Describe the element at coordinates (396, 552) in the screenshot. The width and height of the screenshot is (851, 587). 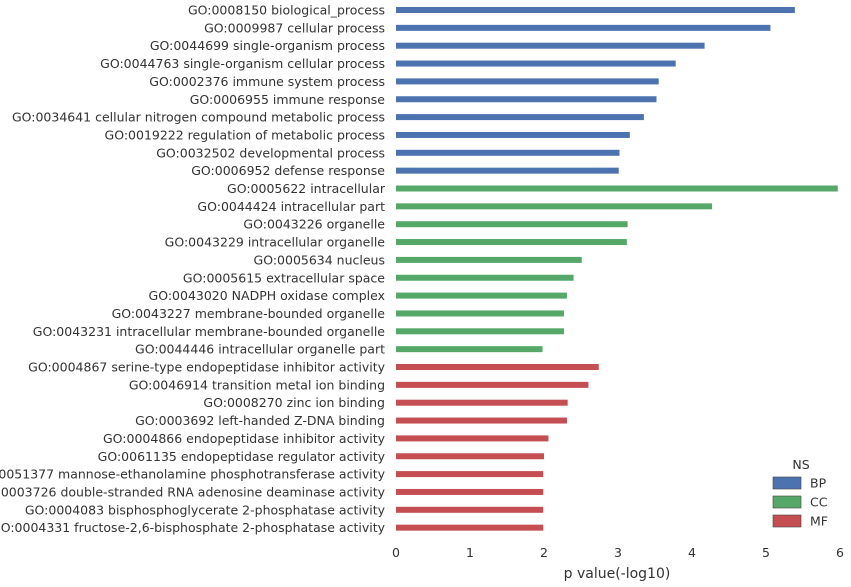
I see `x-tick-label: 0` at that location.